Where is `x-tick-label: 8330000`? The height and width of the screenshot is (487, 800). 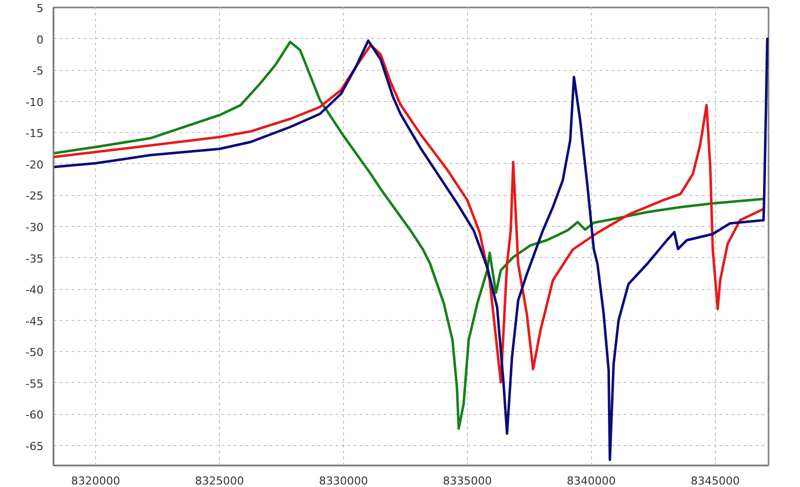 x-tick-label: 8330000 is located at coordinates (343, 480).